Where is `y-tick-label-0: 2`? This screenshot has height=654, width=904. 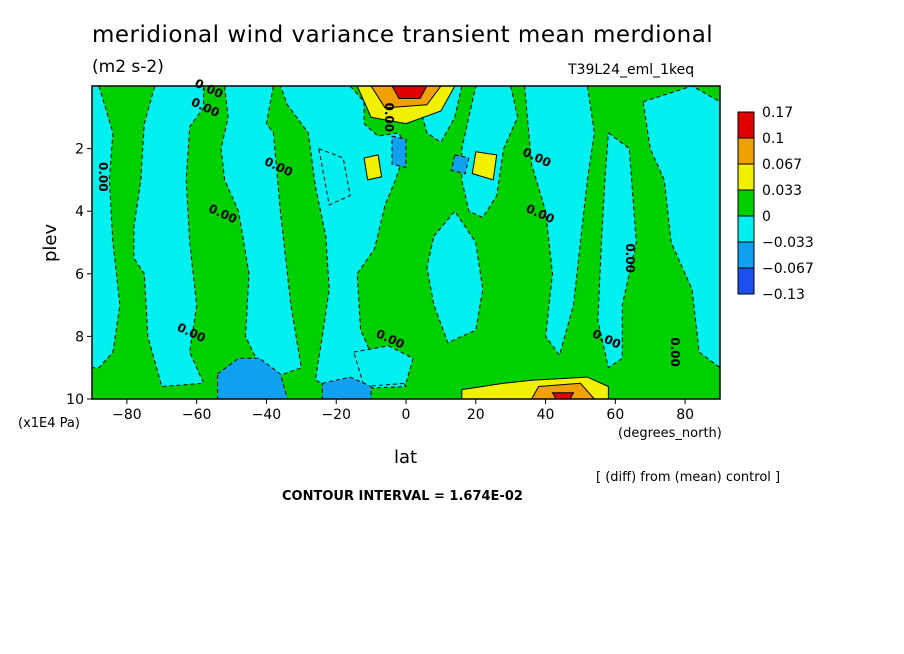 y-tick-label-0: 2 is located at coordinates (79, 150).